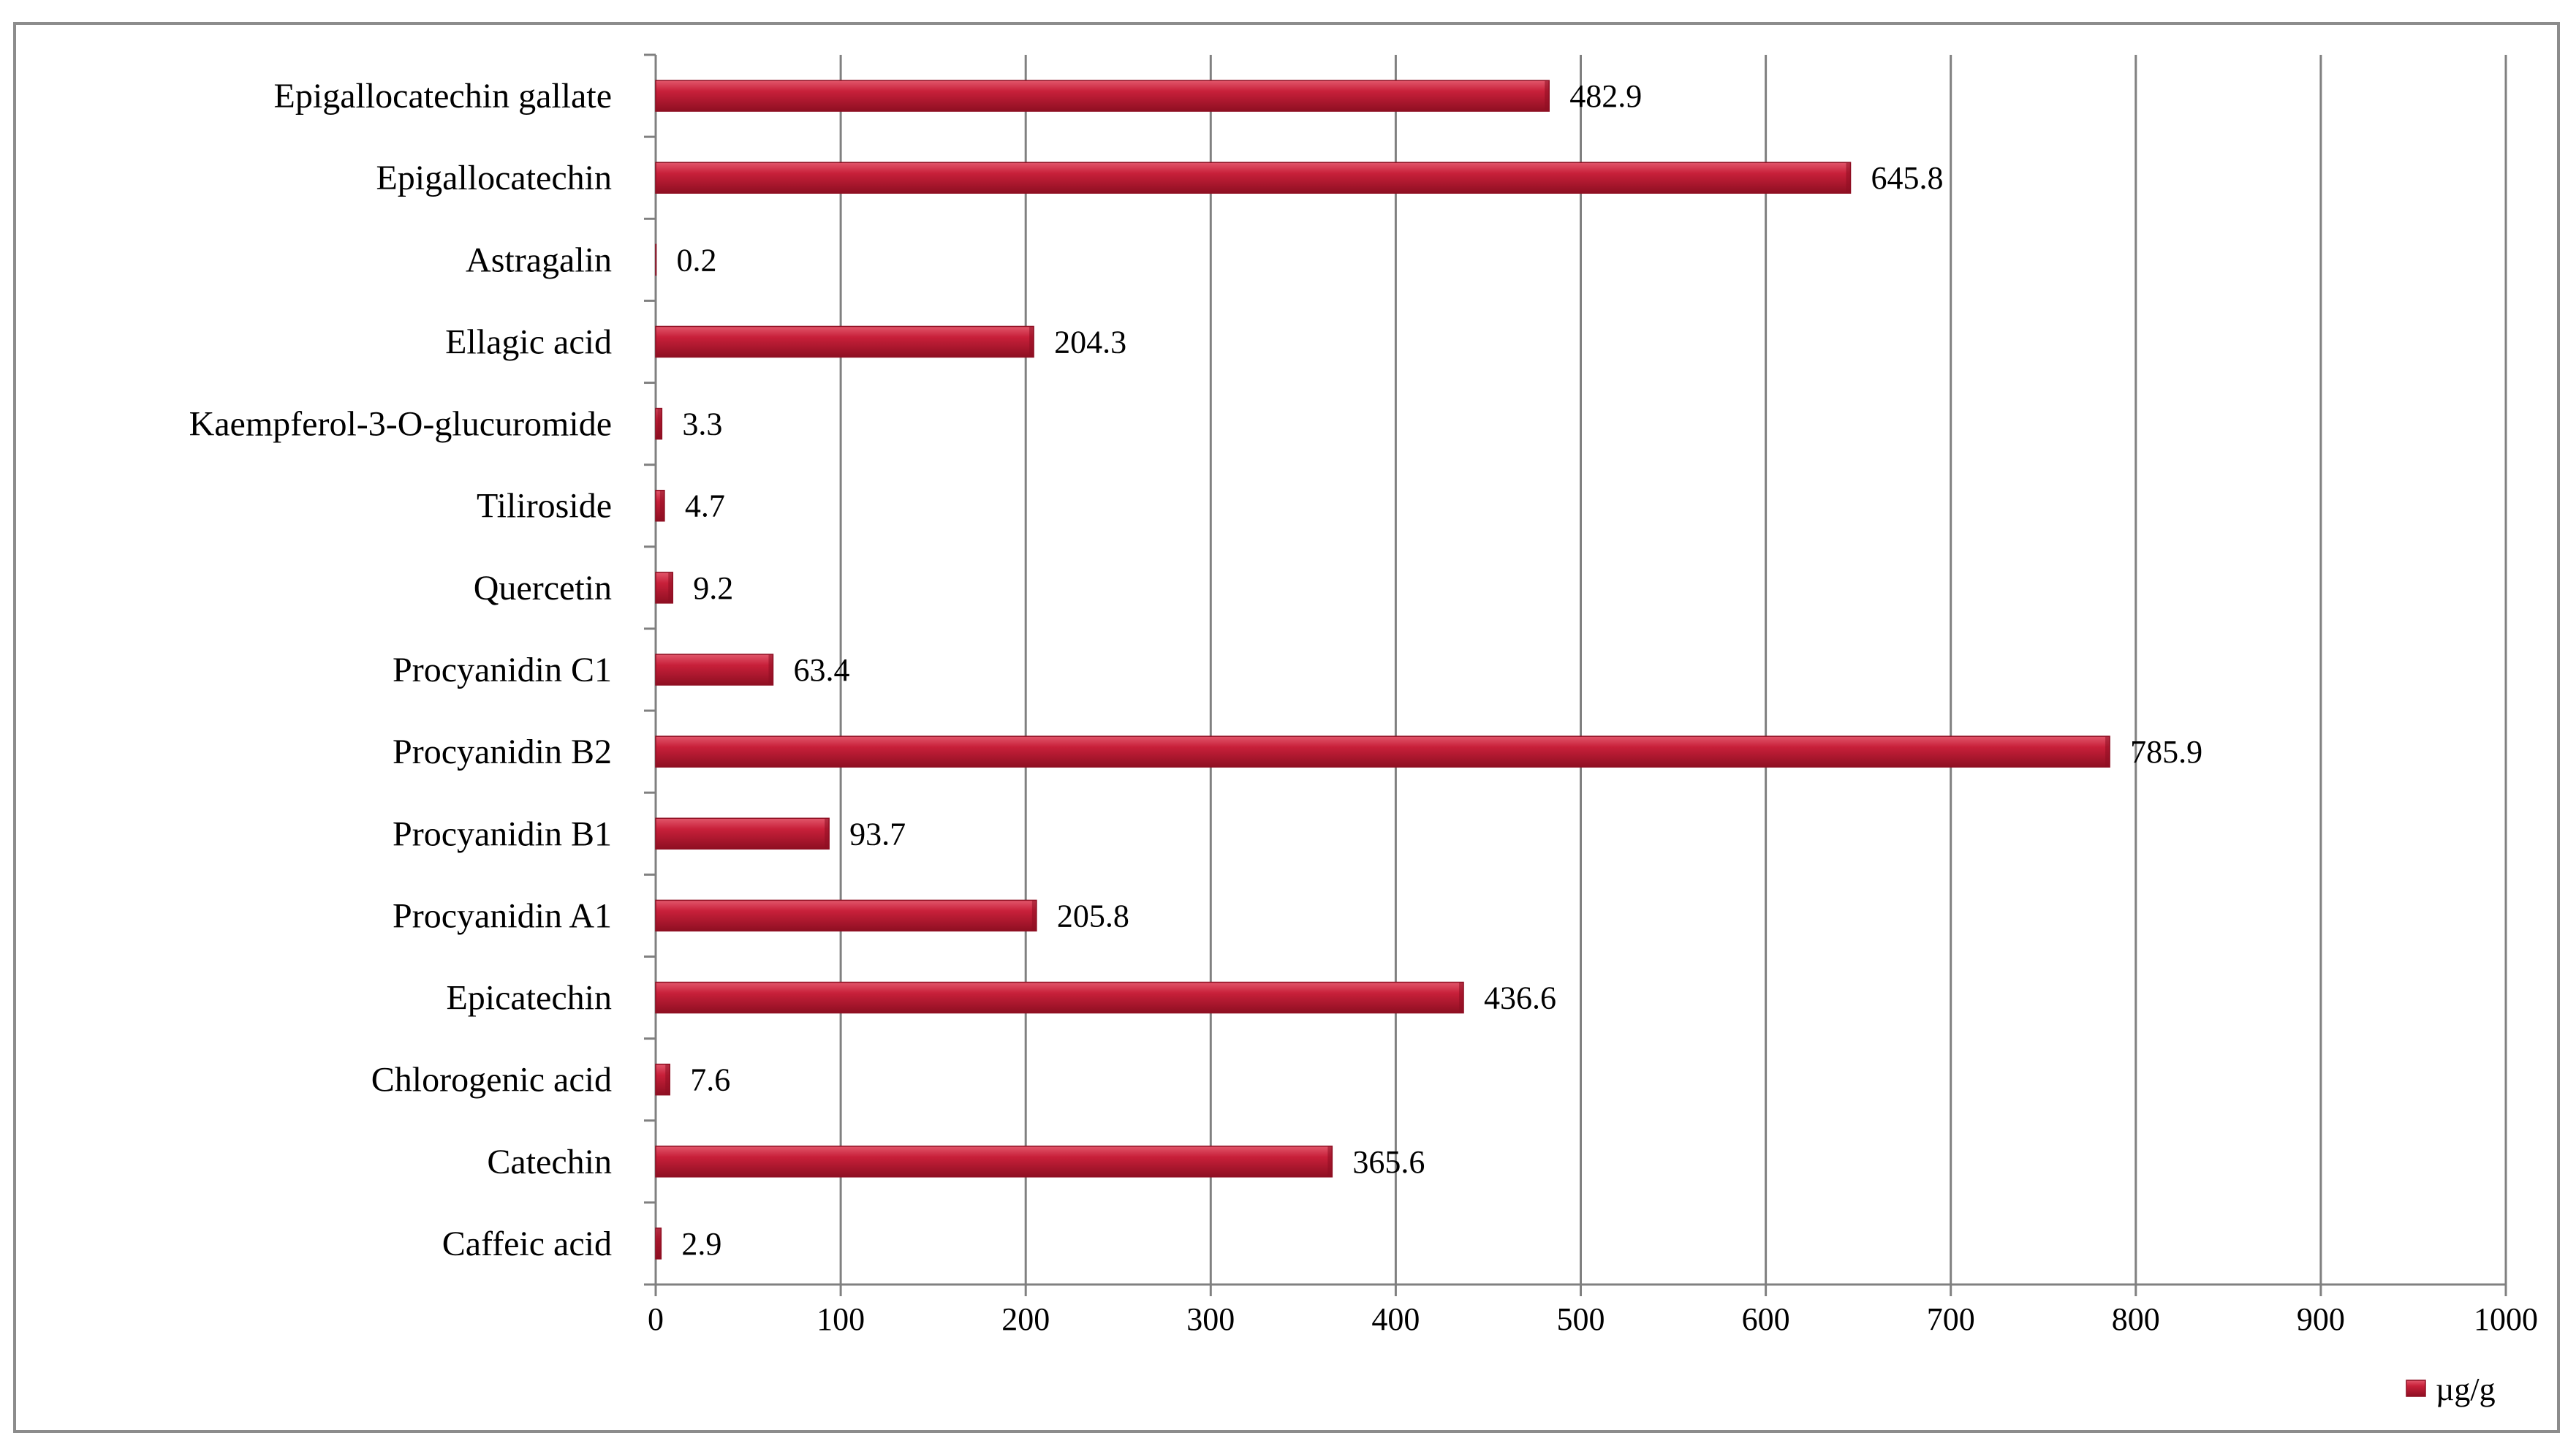 This screenshot has height=1449, width=2576. Describe the element at coordinates (2506, 1319) in the screenshot. I see `x-tick-label: 1000` at that location.